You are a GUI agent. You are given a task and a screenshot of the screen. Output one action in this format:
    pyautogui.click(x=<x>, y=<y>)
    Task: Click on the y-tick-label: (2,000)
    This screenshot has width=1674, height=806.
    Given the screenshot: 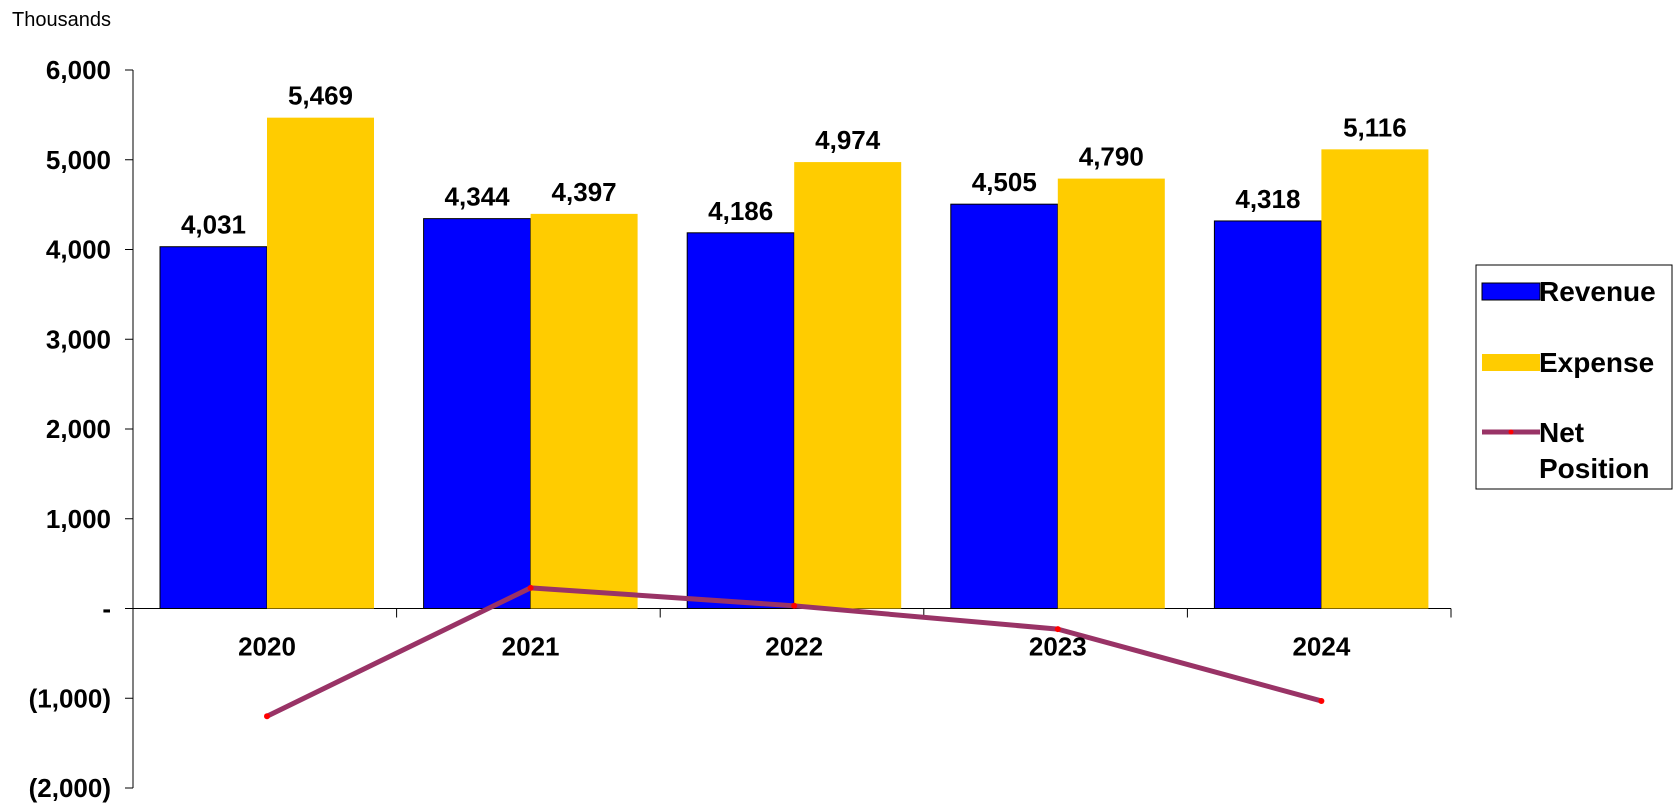 What is the action you would take?
    pyautogui.click(x=70, y=788)
    